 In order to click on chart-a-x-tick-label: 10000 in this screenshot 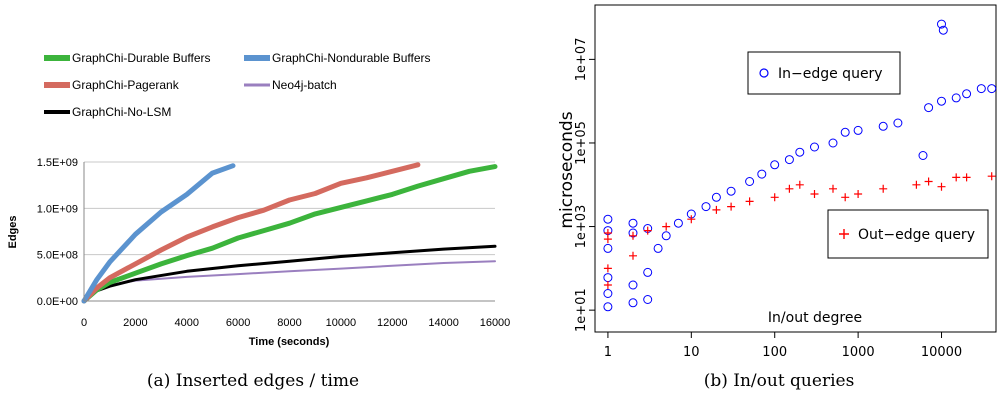, I will do `click(341, 323)`.